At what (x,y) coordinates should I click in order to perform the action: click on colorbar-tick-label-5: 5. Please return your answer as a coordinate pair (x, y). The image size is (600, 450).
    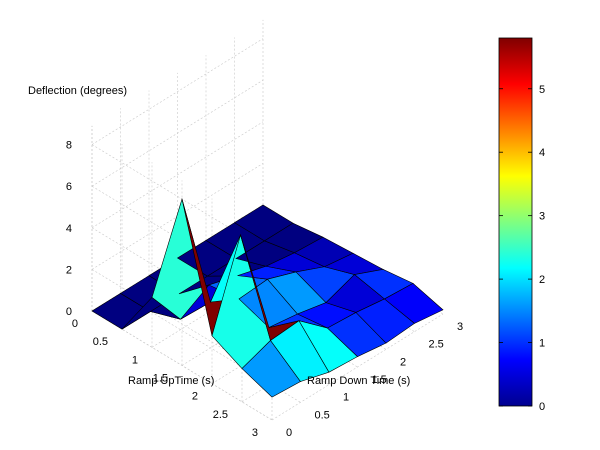
    Looking at the image, I should click on (542, 90).